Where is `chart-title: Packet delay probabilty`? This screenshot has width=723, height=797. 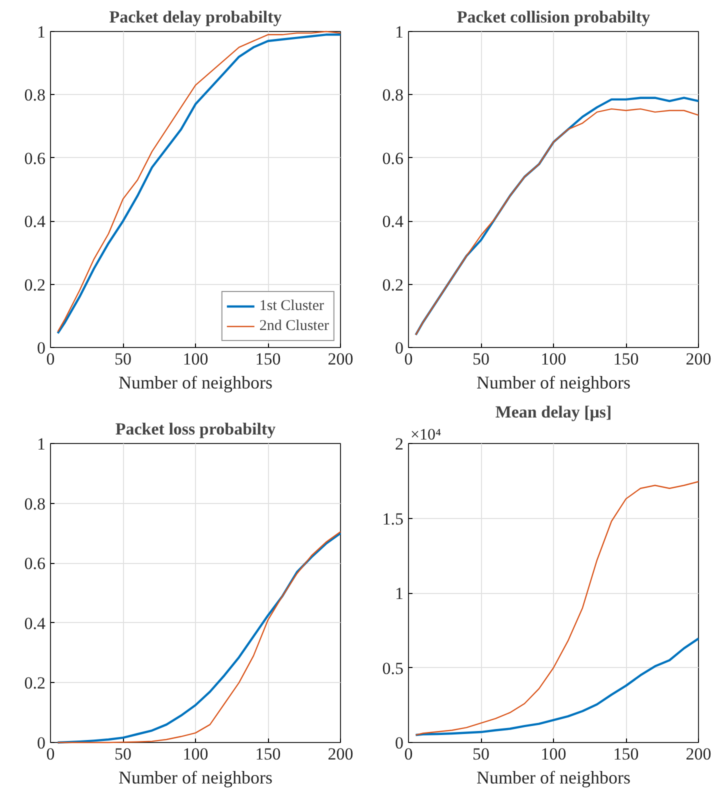
chart-title: Packet delay probabilty is located at coordinates (195, 17).